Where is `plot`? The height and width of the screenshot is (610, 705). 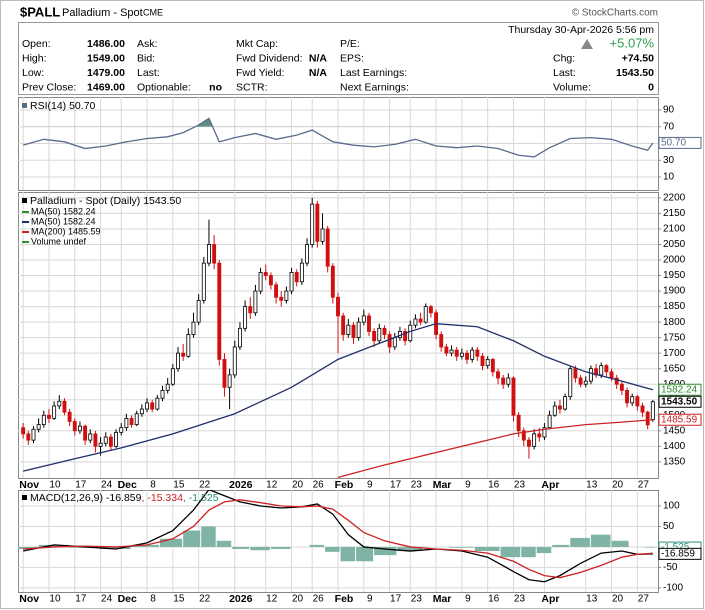 plot is located at coordinates (338, 137).